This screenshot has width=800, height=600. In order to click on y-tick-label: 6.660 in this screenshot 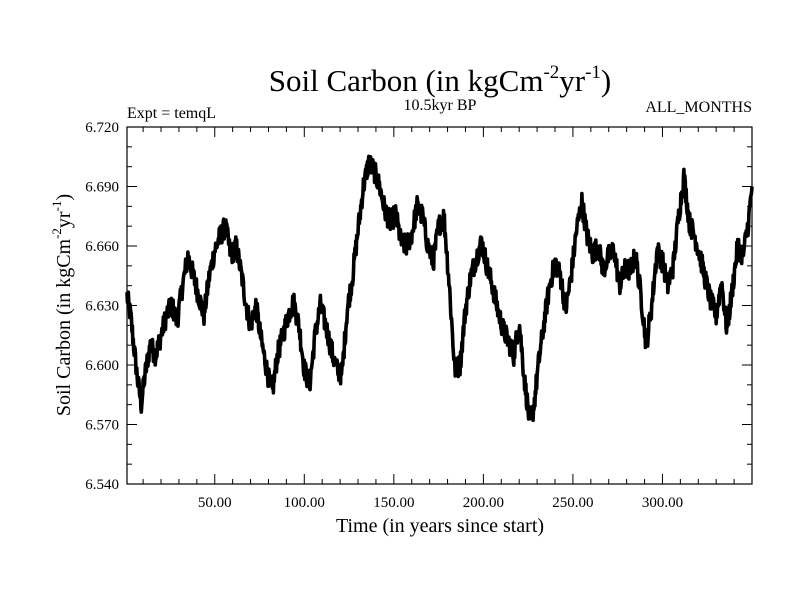, I will do `click(102, 247)`.